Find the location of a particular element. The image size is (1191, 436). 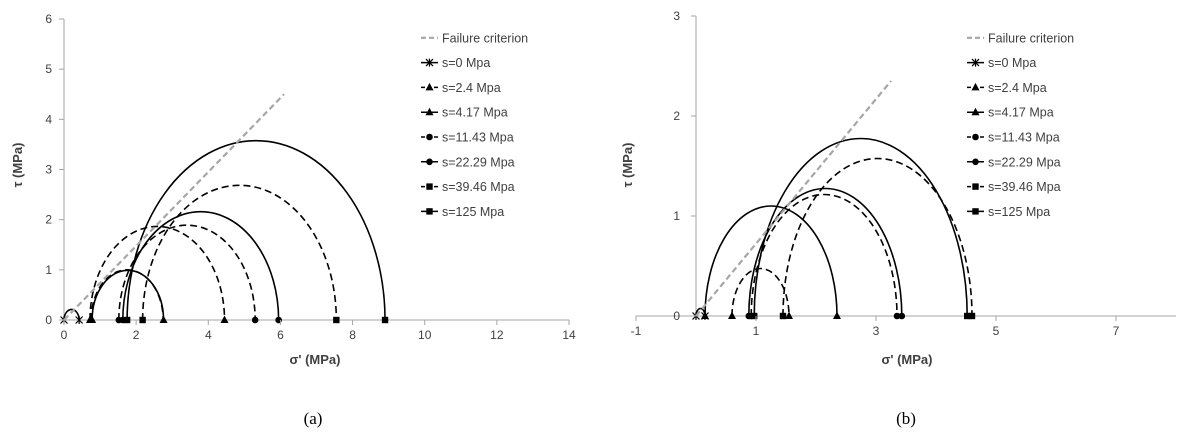

legend-label: s=0 Mpa is located at coordinates (466, 63).